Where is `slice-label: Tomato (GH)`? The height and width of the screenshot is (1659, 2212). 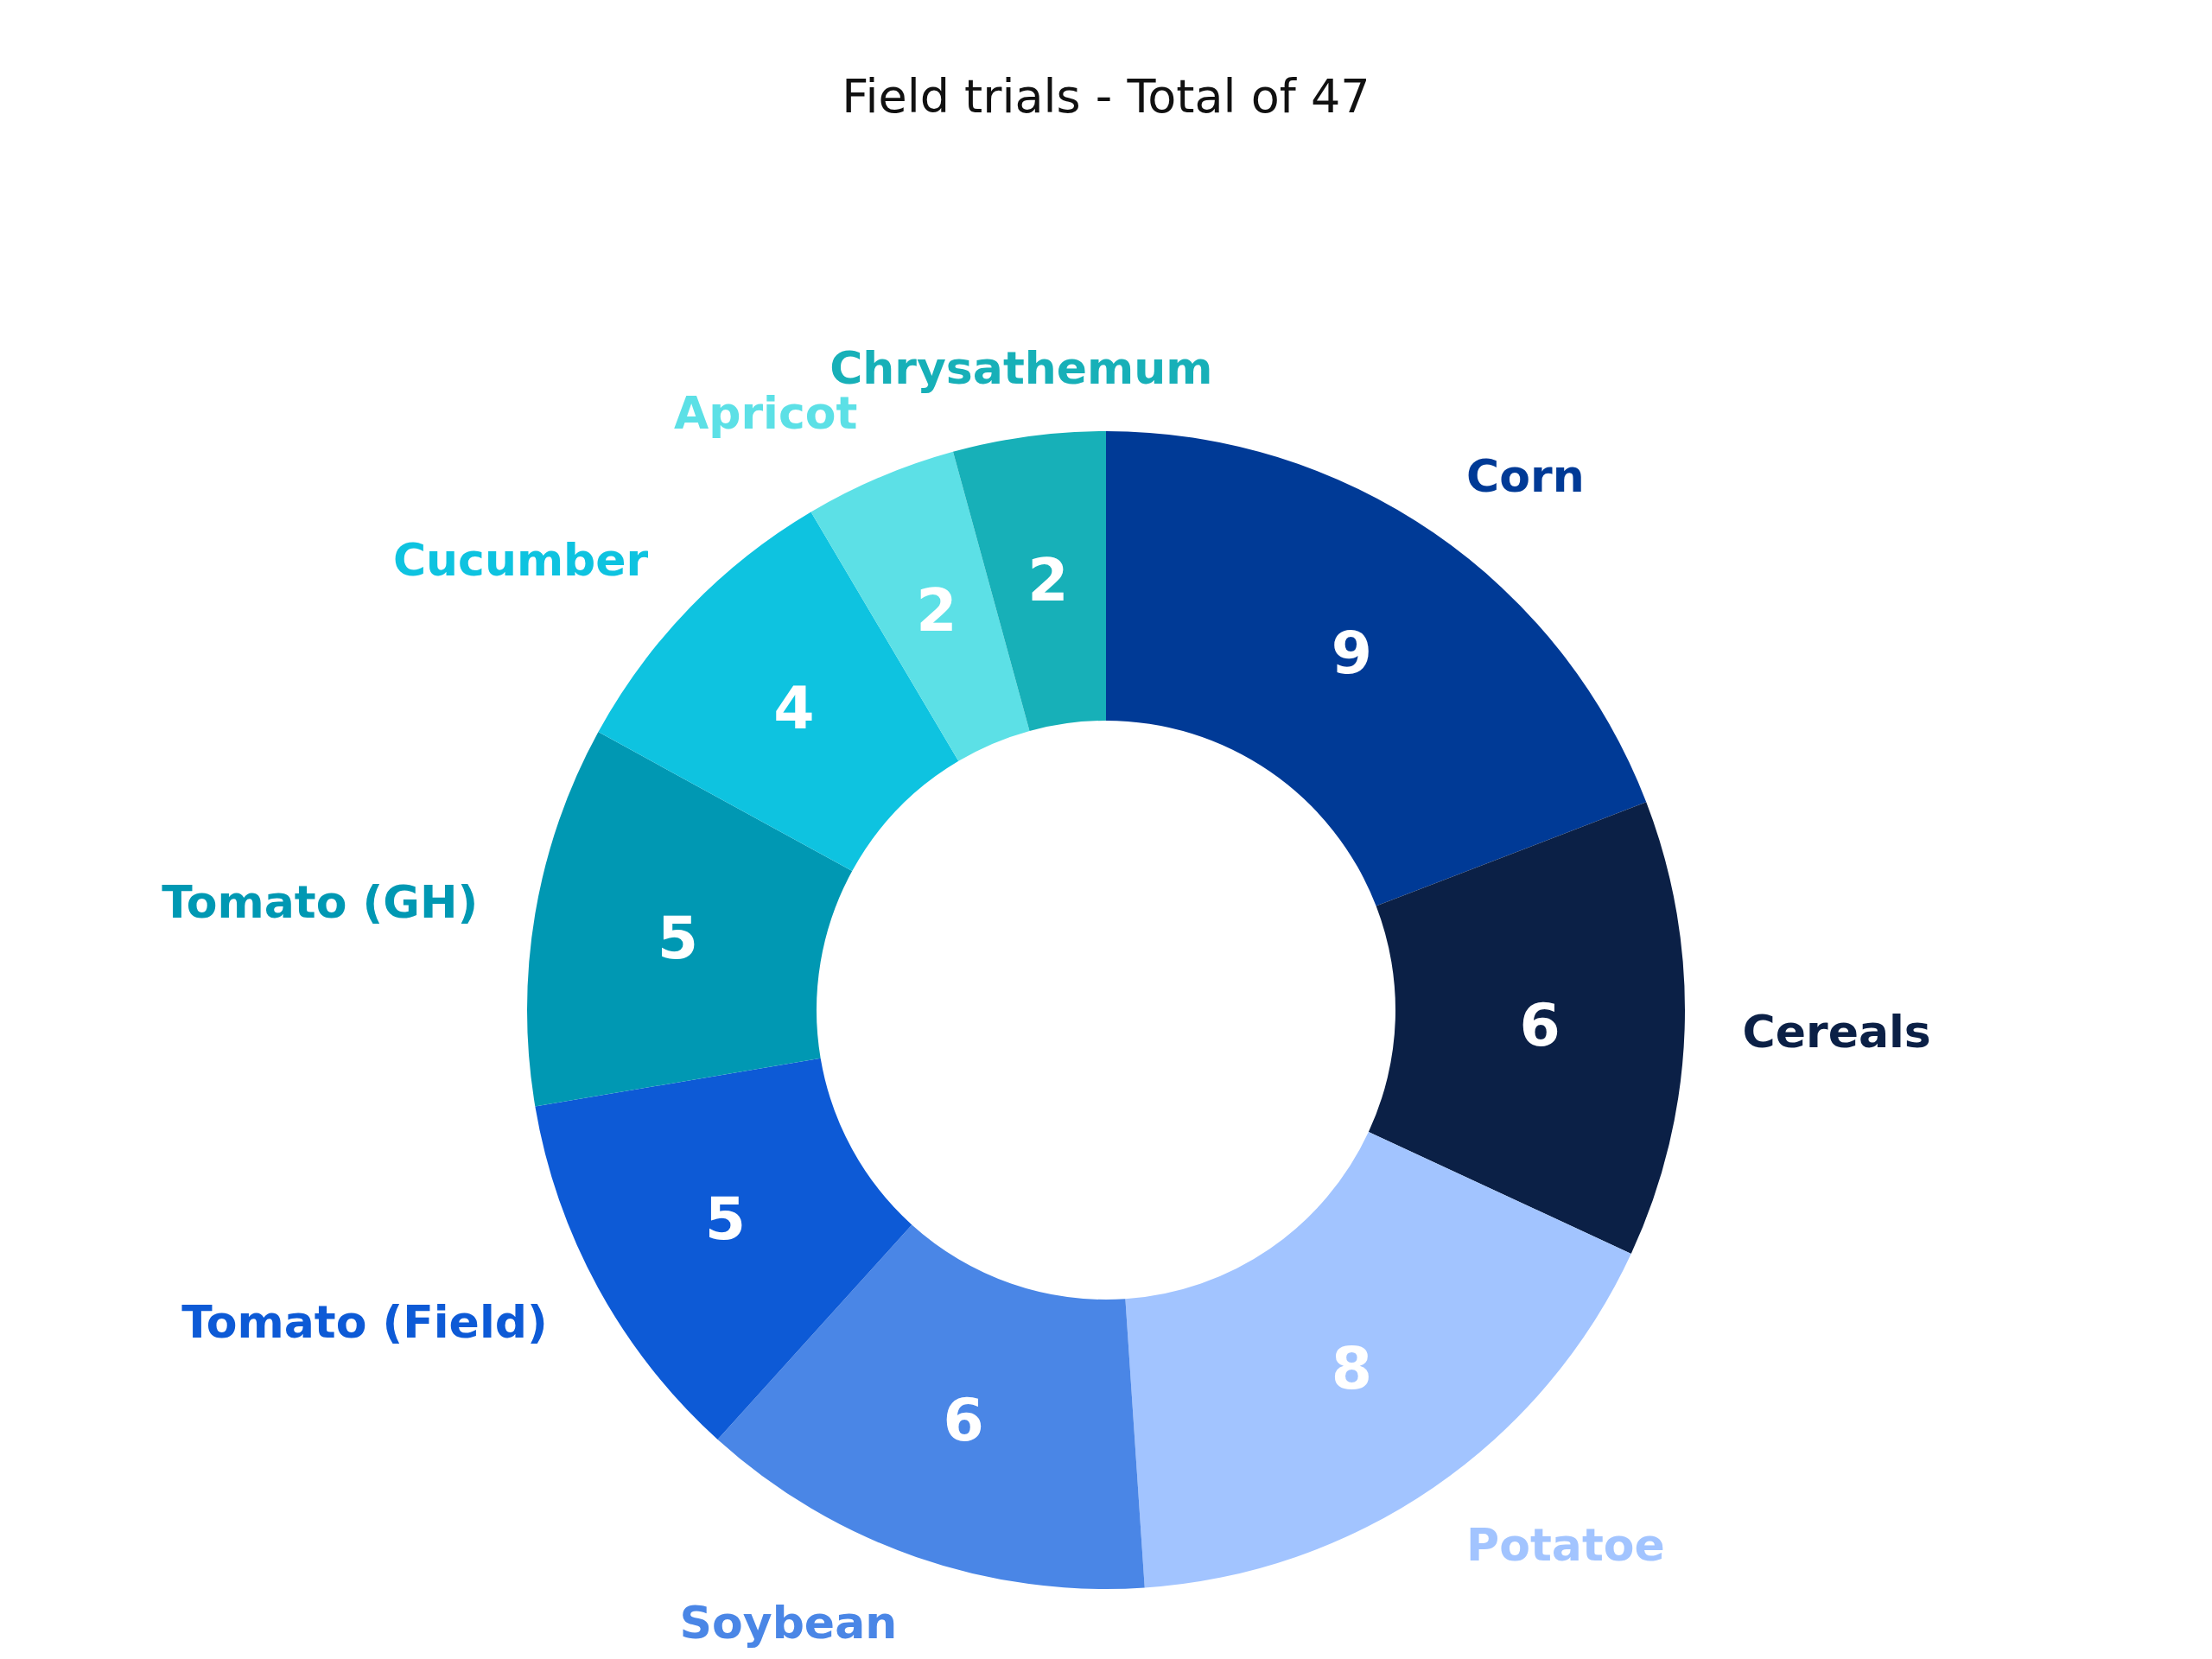
slice-label: Tomato (GH) is located at coordinates (320, 902).